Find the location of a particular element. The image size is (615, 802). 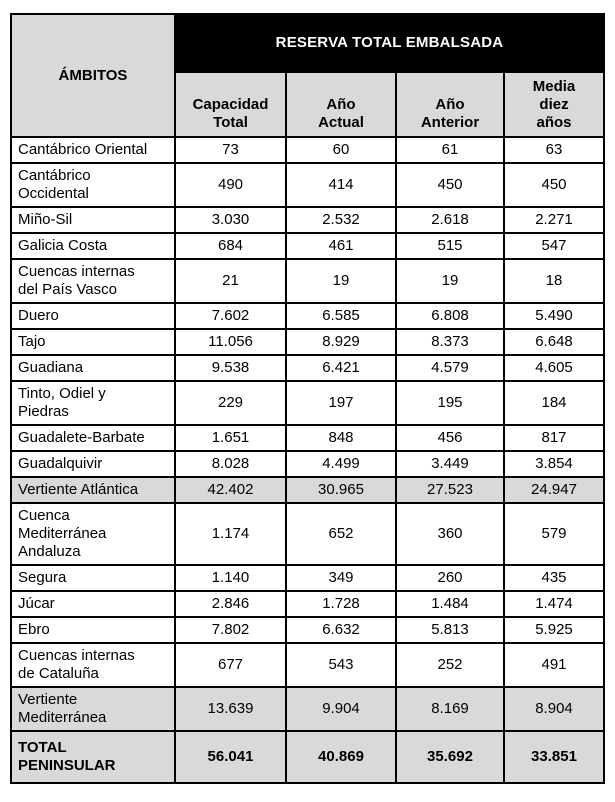

cell-value: 73 is located at coordinates (230, 150).